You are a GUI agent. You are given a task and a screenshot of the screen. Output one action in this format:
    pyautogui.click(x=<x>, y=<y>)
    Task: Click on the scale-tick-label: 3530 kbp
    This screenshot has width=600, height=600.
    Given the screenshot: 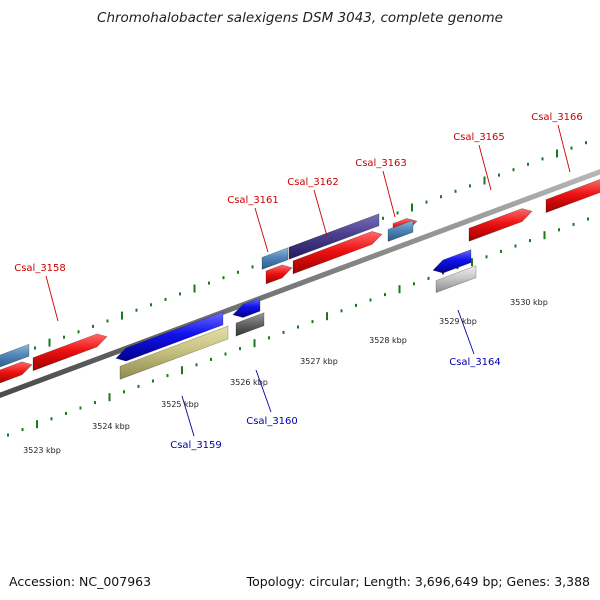 What is the action you would take?
    pyautogui.click(x=529, y=302)
    